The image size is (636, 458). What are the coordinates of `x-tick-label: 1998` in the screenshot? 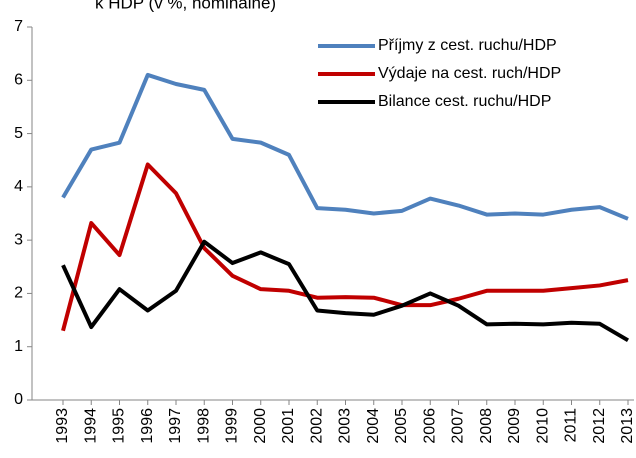 It's located at (203, 426).